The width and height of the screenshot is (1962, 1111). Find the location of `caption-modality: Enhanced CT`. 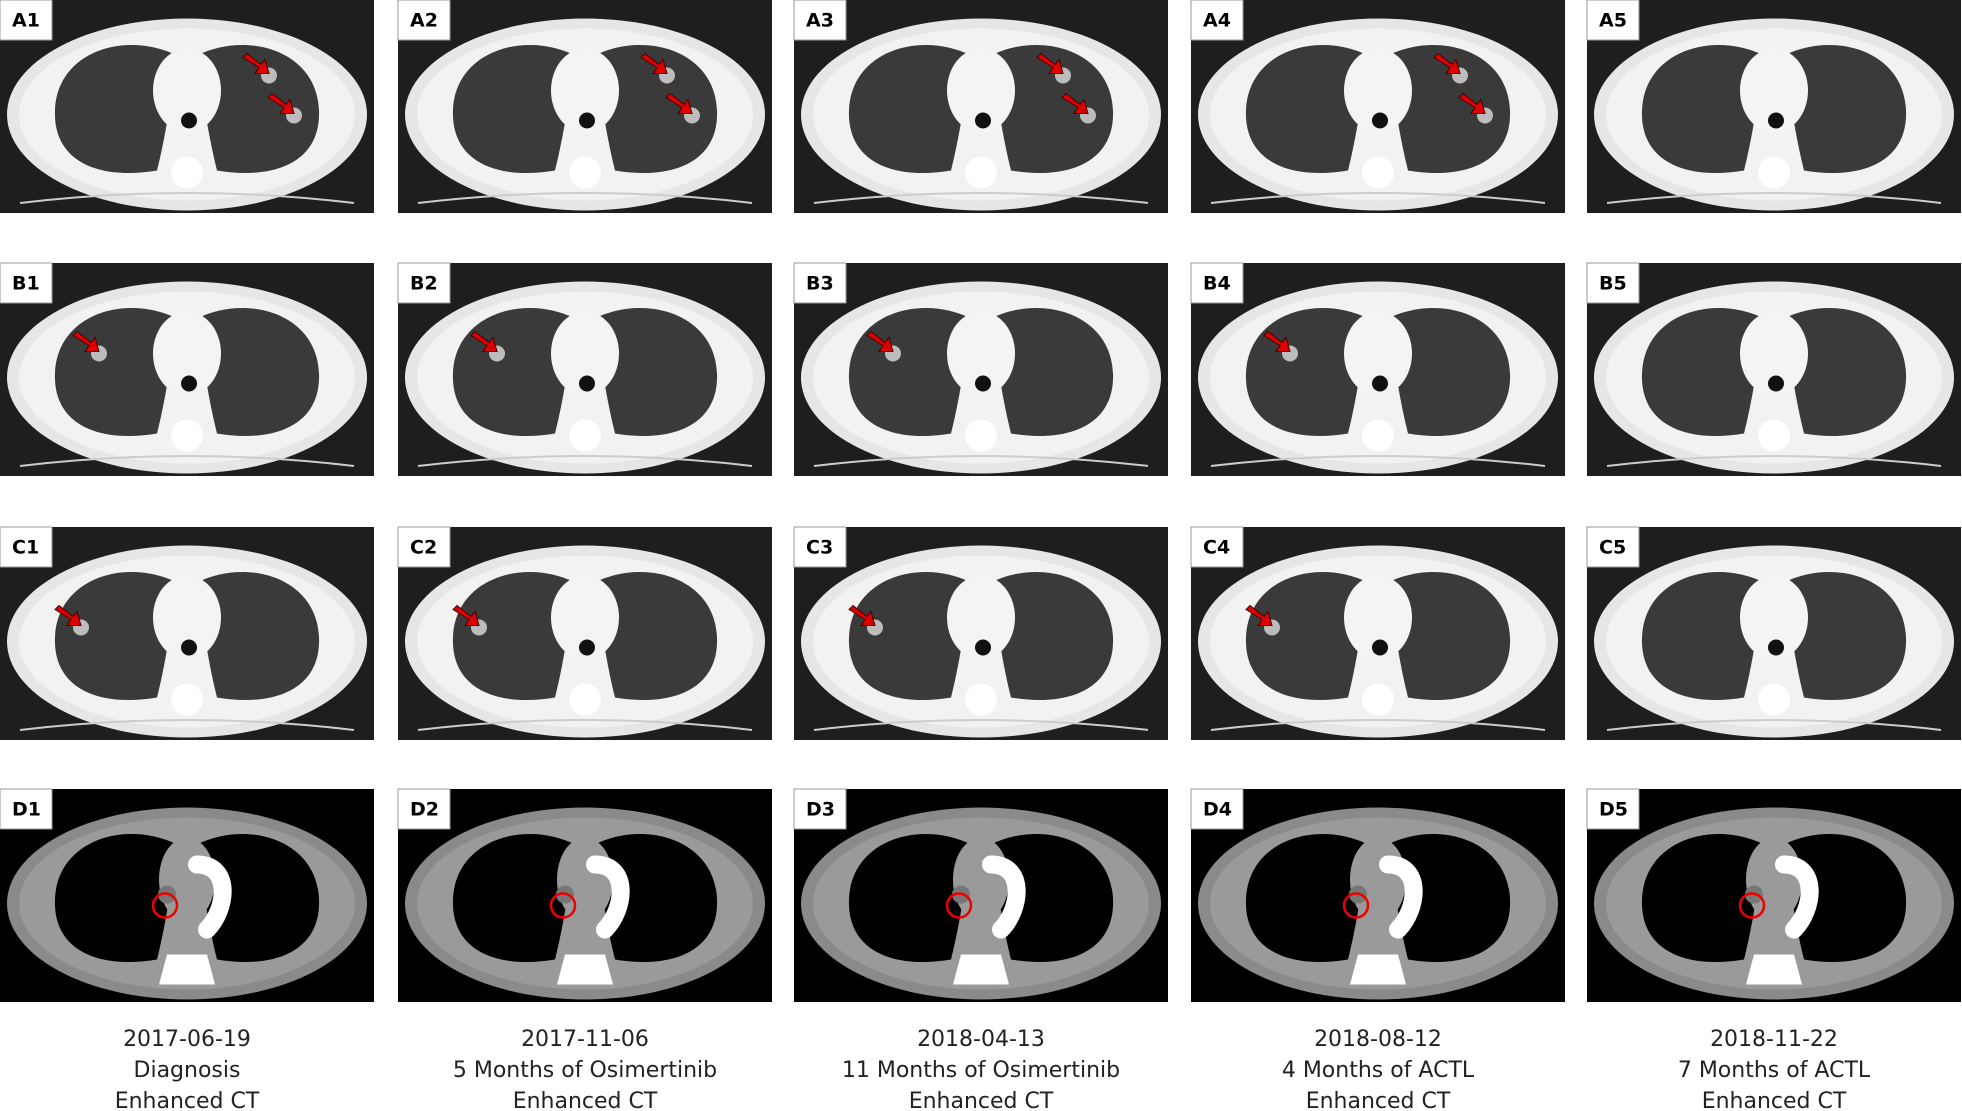

caption-modality: Enhanced CT is located at coordinates (585, 1100).